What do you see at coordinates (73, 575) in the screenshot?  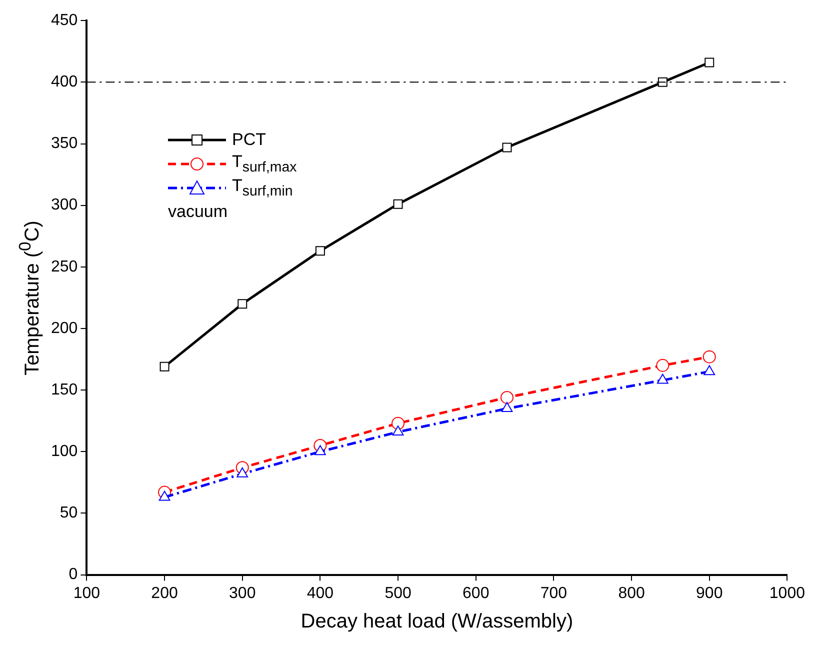 I see `y-tick-label: 0` at bounding box center [73, 575].